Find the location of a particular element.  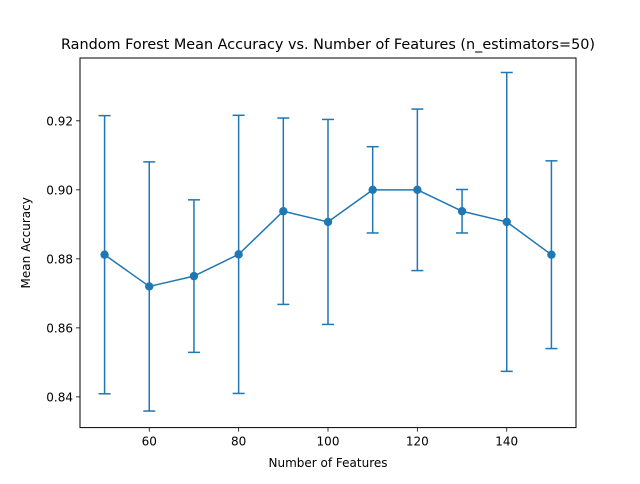

x-tick-label: 60 is located at coordinates (149, 442).